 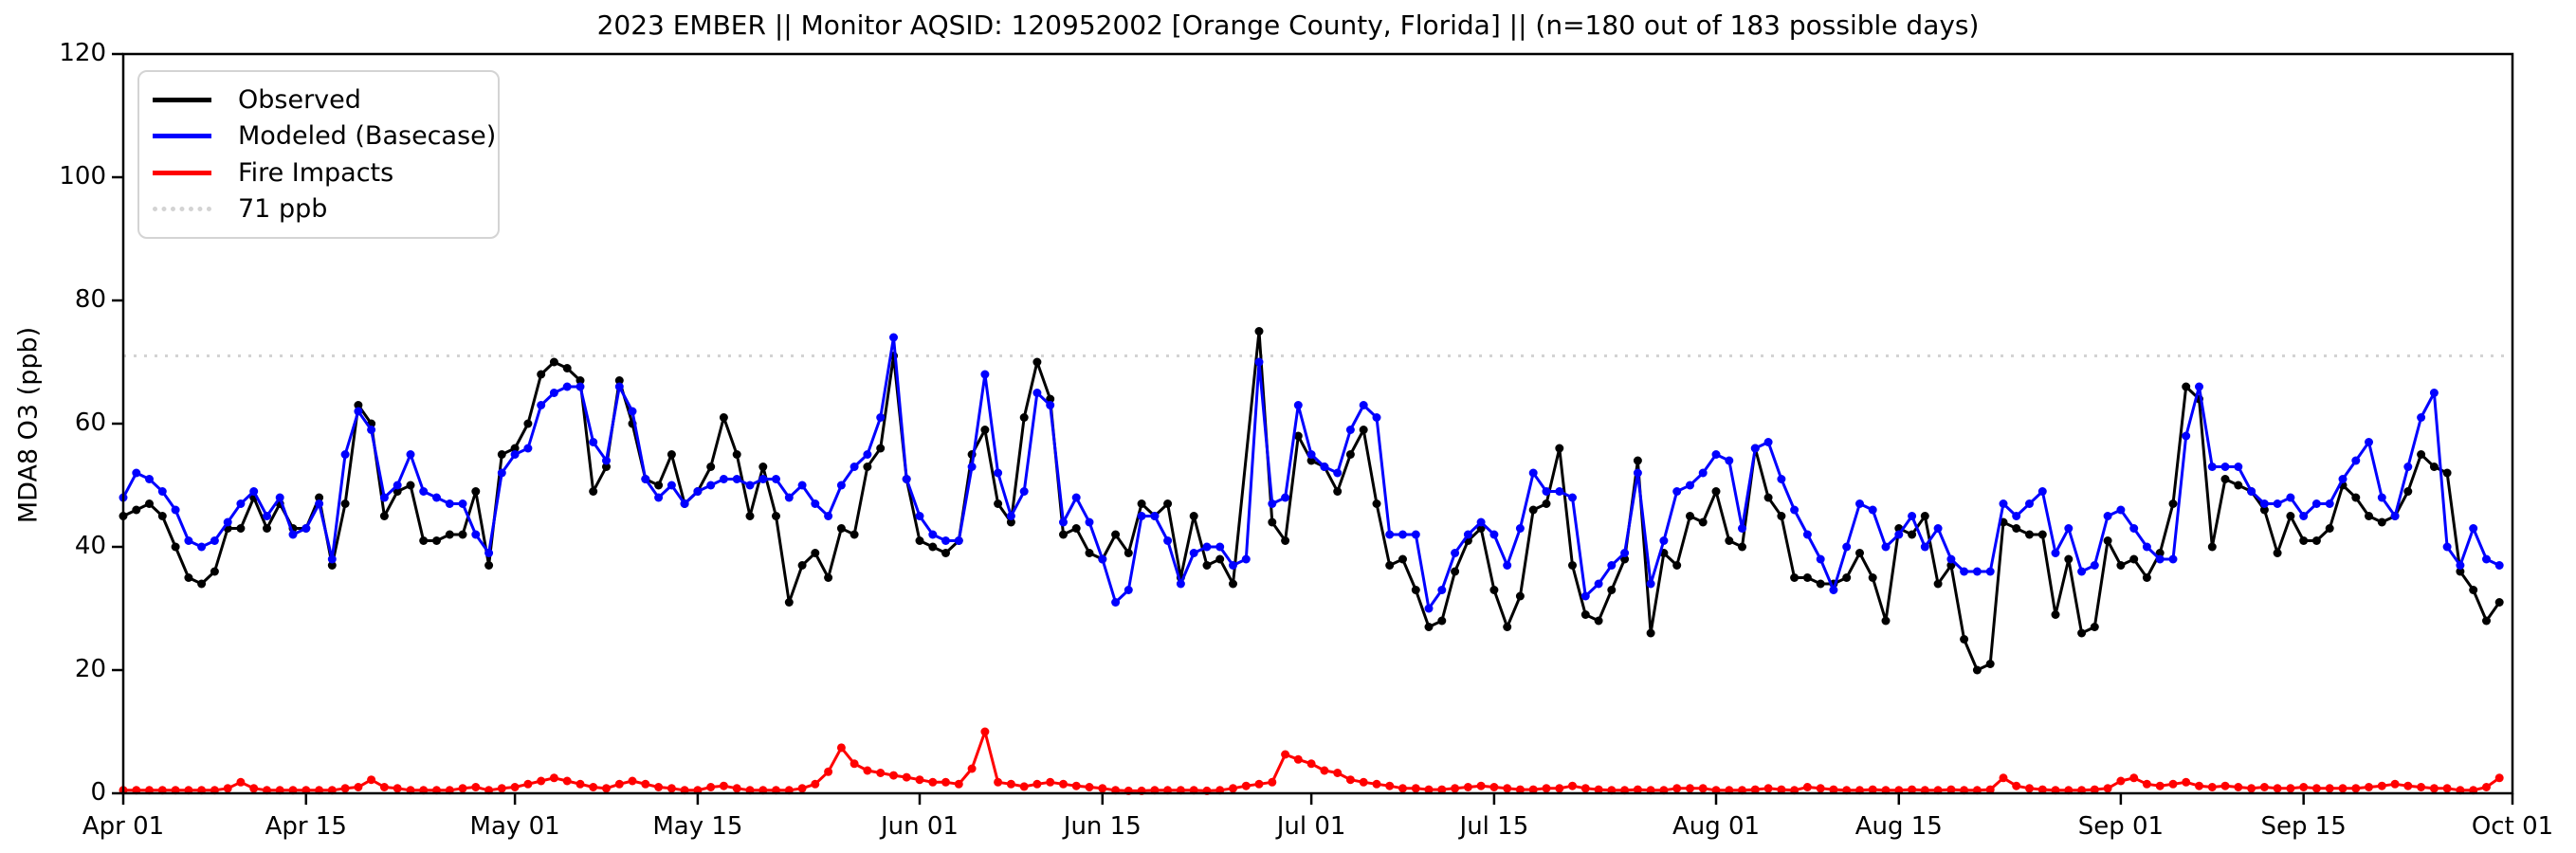 I want to click on fire-impacts-series-markers, so click(x=1311, y=761).